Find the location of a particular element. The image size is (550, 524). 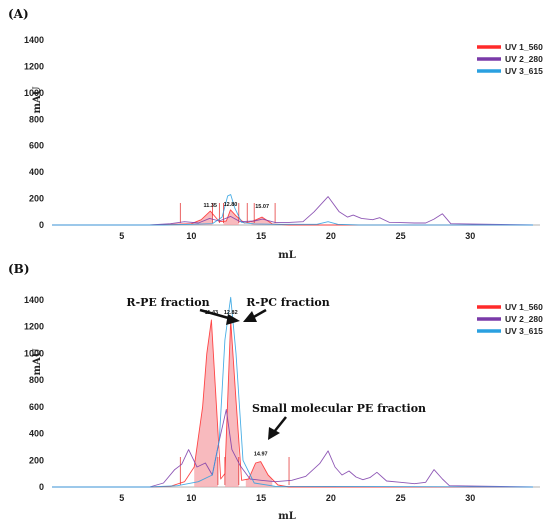

panel-a-legend-entry: UV 2_280 is located at coordinates (524, 59).